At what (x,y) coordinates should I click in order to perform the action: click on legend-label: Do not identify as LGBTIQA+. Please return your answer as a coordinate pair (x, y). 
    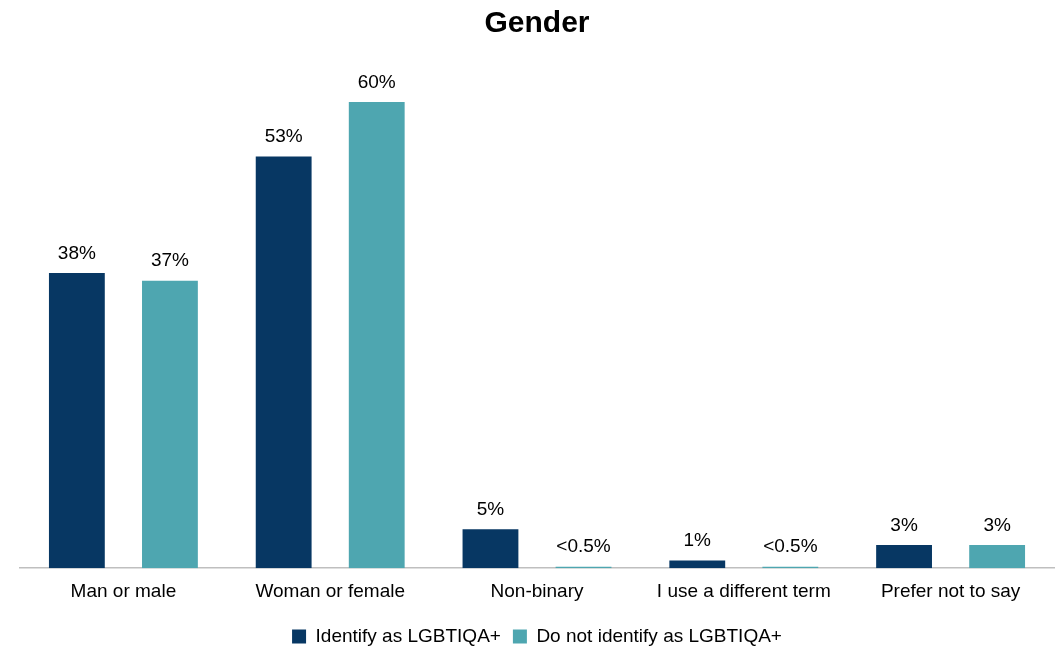
    Looking at the image, I should click on (659, 635).